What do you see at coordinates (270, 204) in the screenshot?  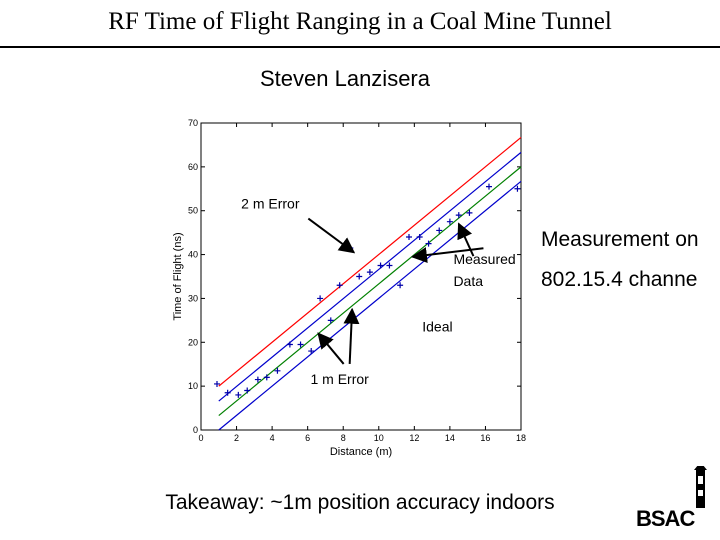 I see `annotation-label: 2 m Error` at bounding box center [270, 204].